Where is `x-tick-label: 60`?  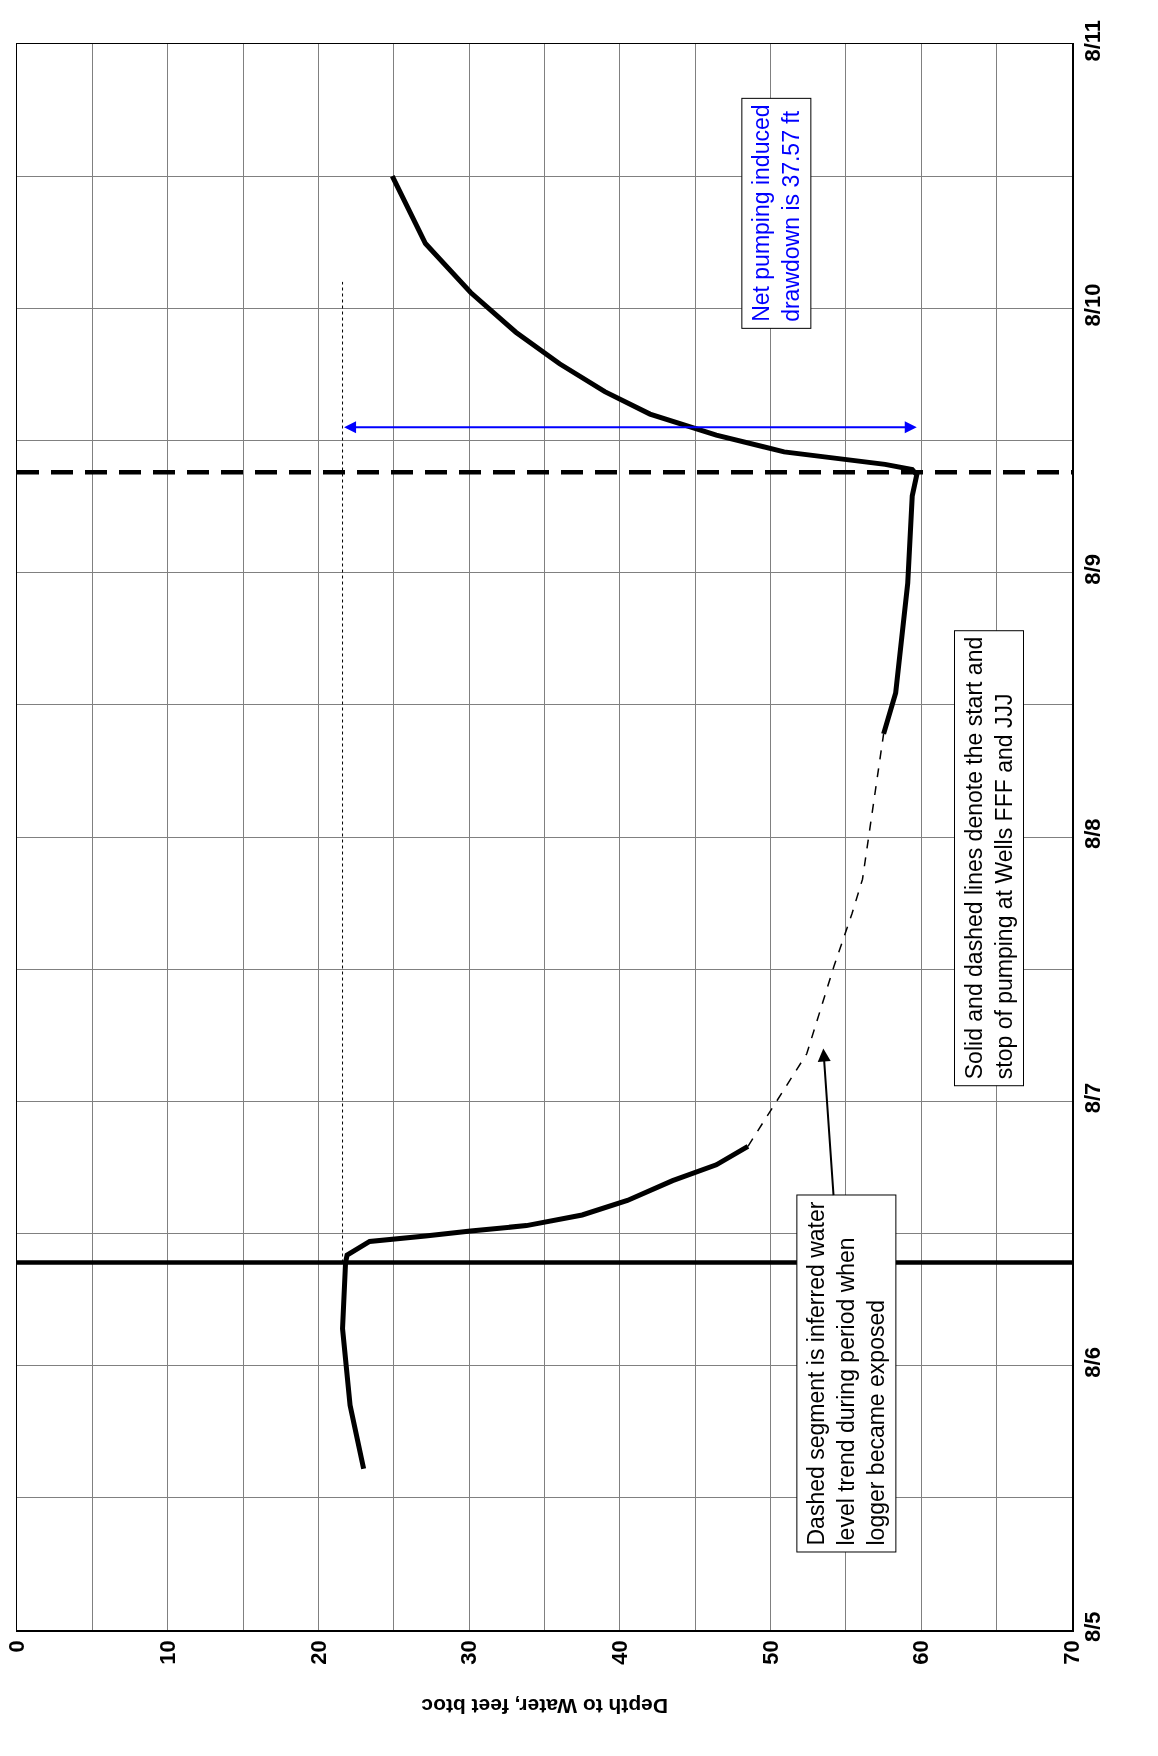 x-tick-label: 60 is located at coordinates (921, 1652).